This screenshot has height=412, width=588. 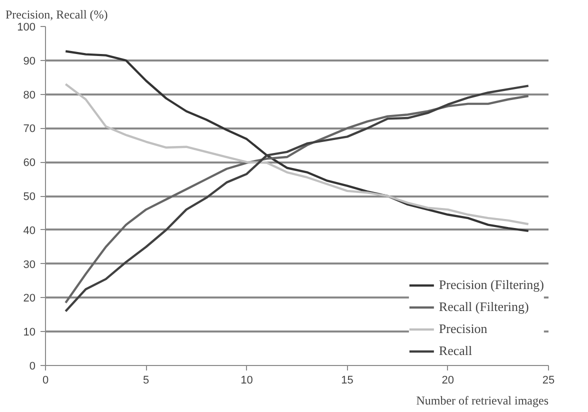 What do you see at coordinates (548, 380) in the screenshot?
I see `x-tick-label: 25` at bounding box center [548, 380].